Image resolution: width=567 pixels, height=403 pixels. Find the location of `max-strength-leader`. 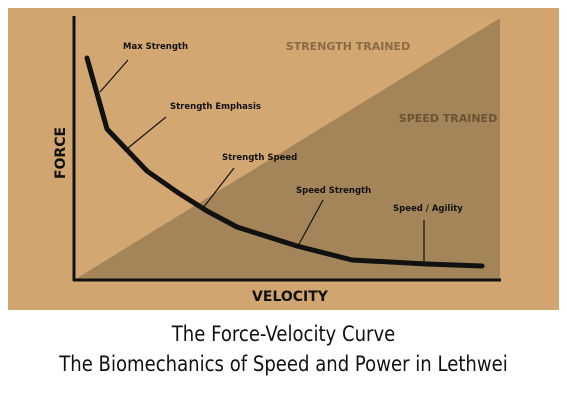

max-strength-leader is located at coordinates (114, 76).